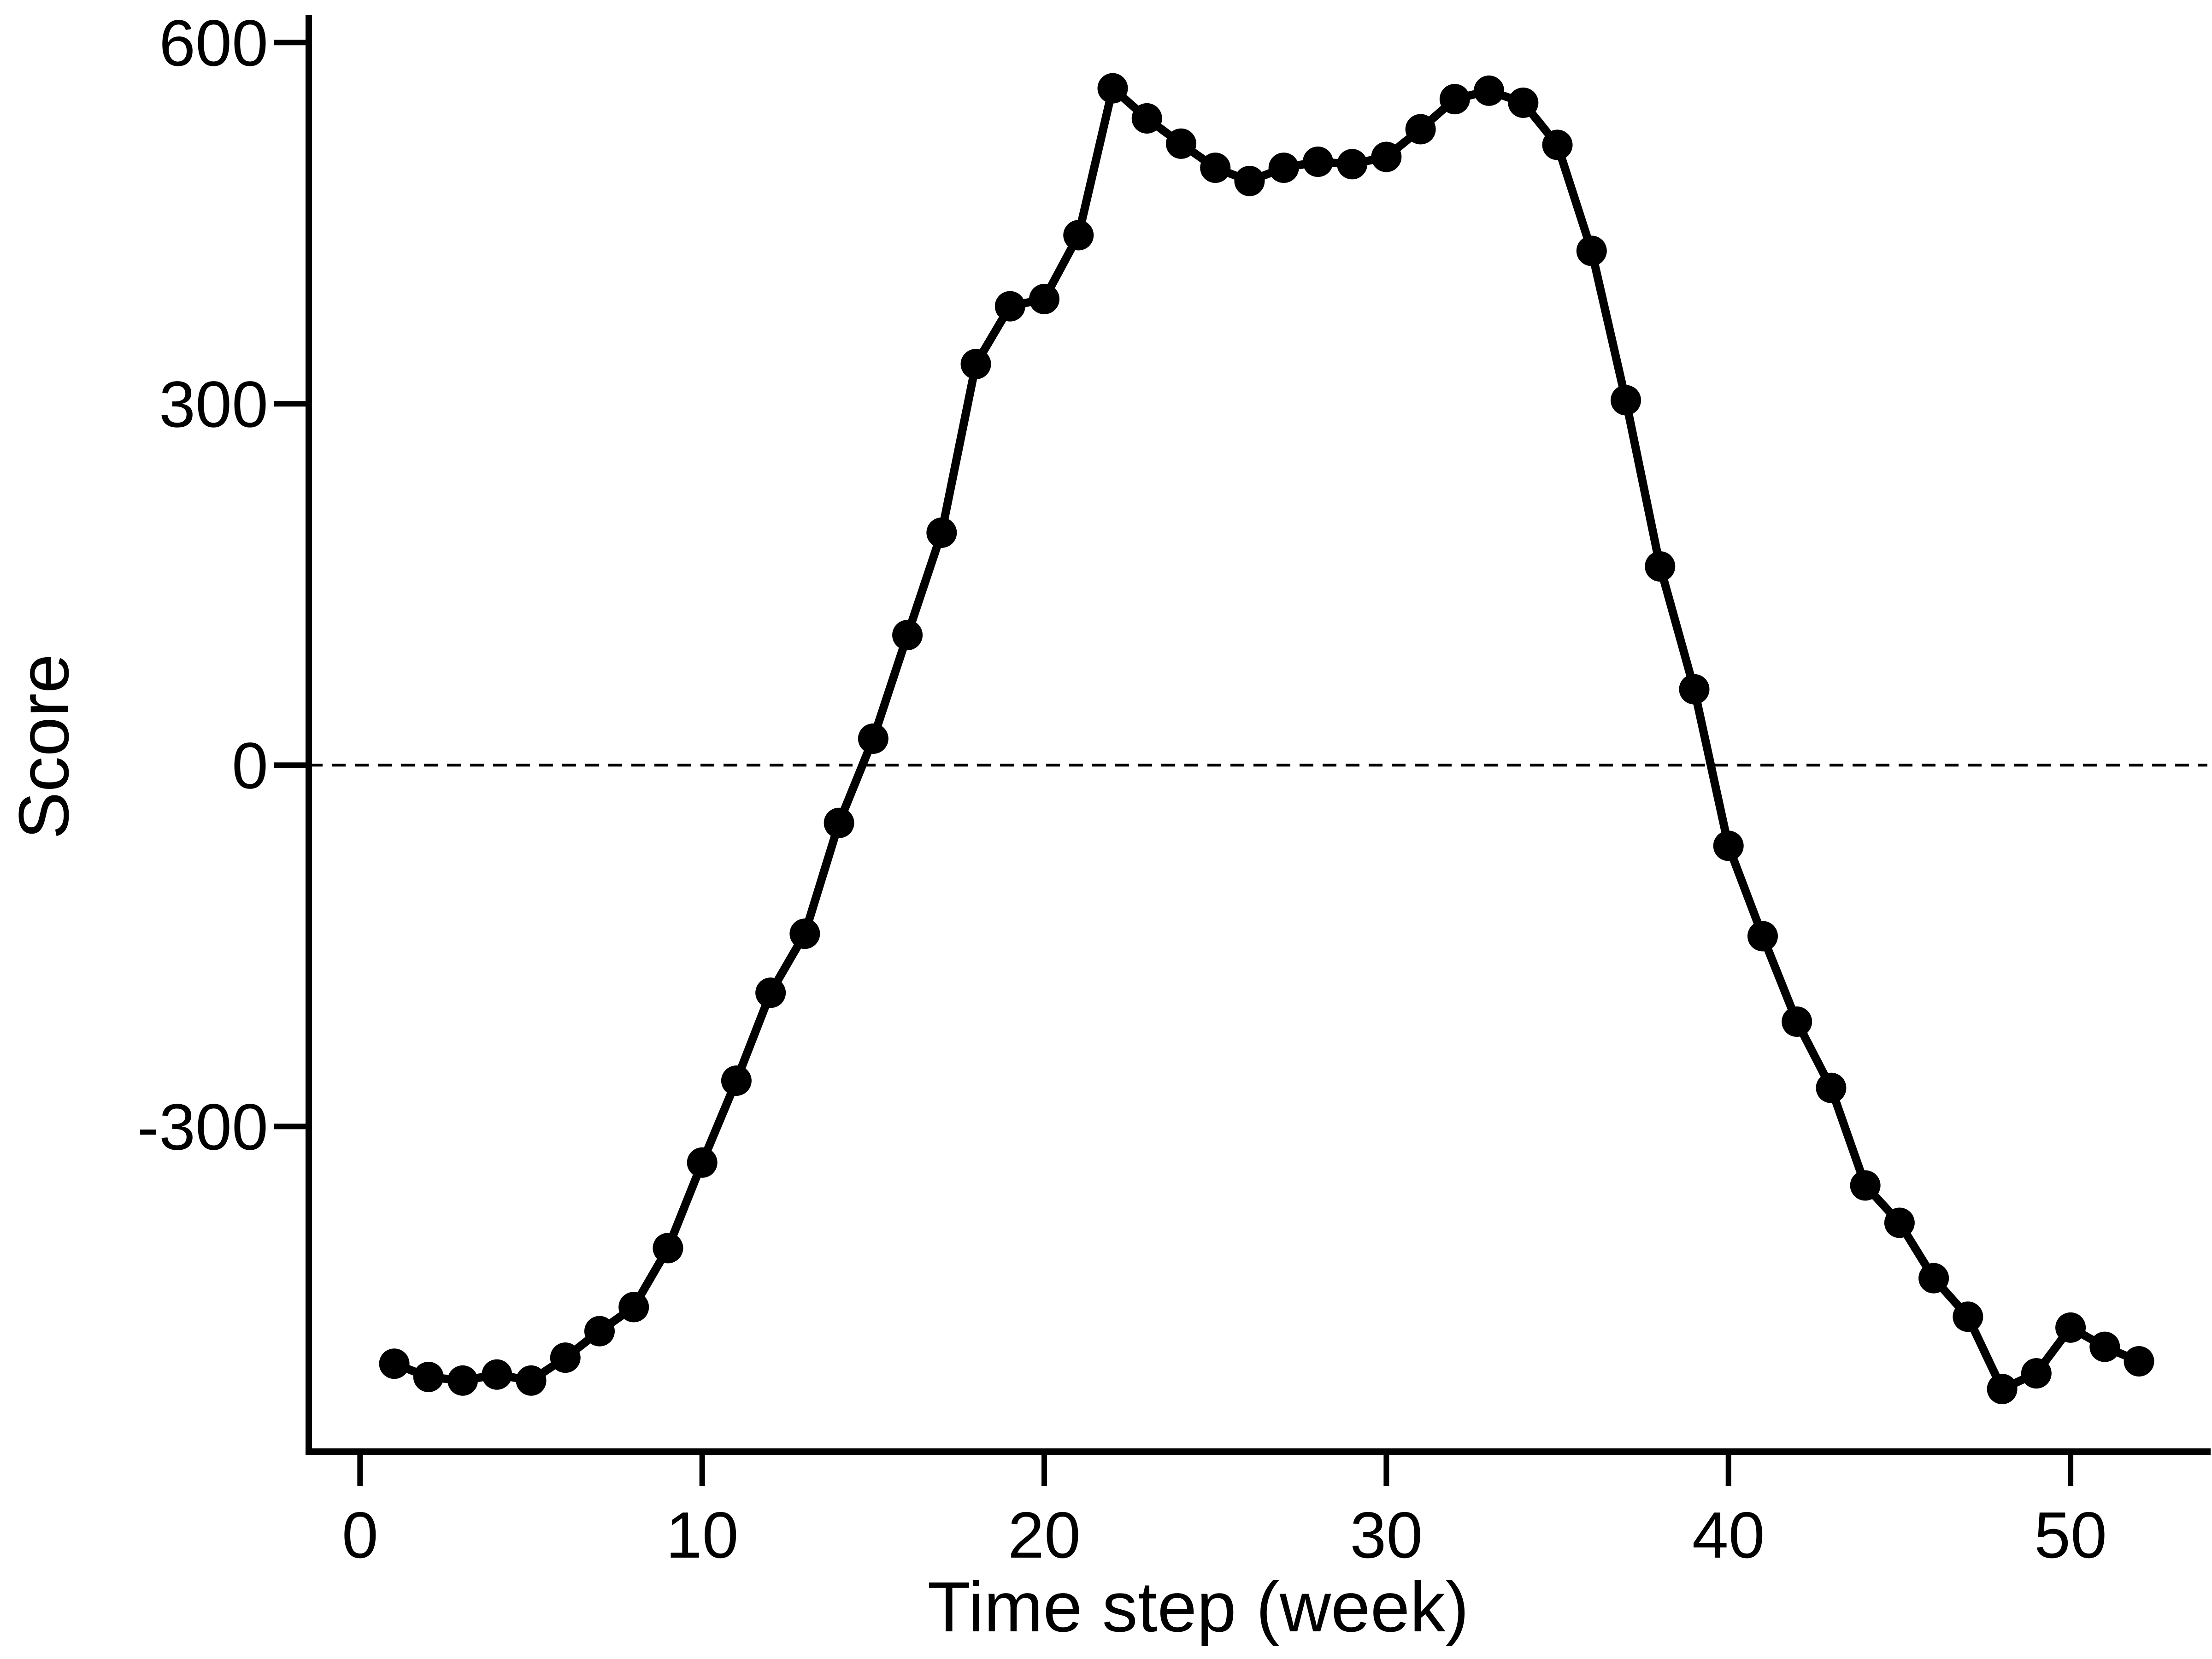  What do you see at coordinates (360, 1535) in the screenshot?
I see `x-tick-label: 0` at bounding box center [360, 1535].